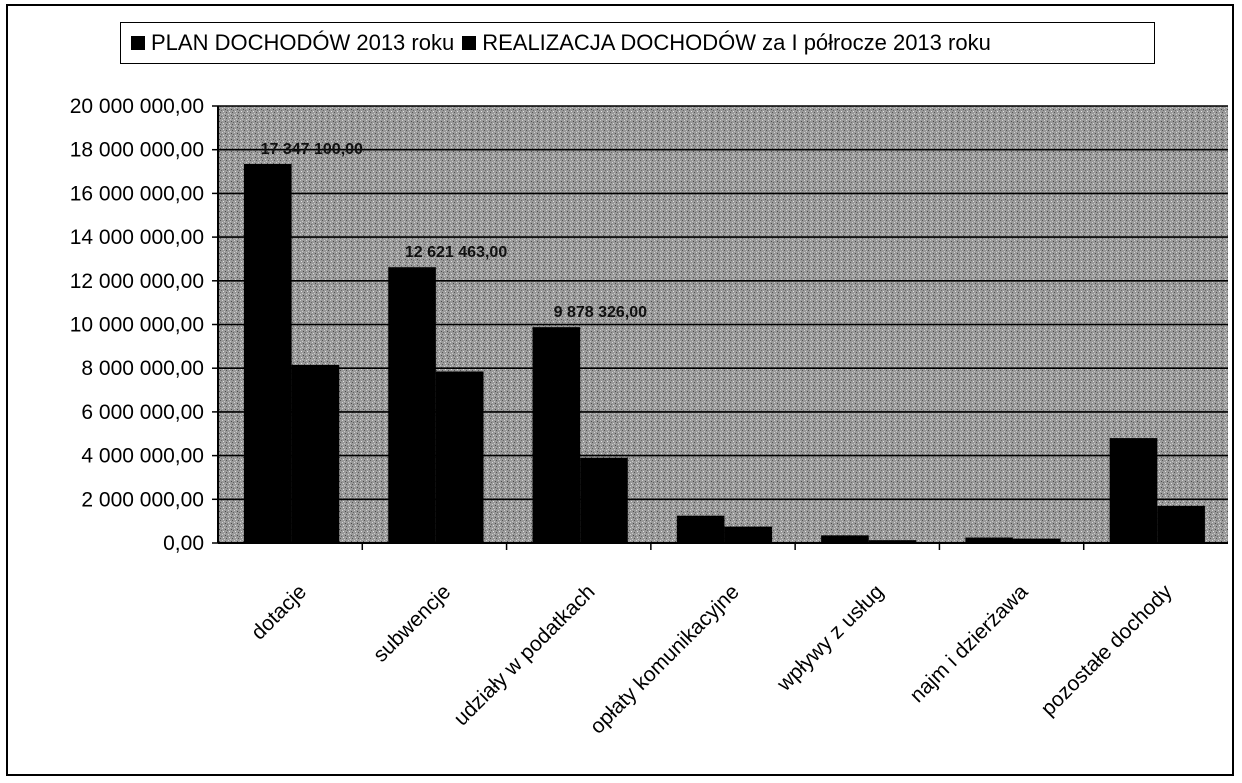 This screenshot has width=1242, height=783. I want to click on legend-label-plan: PLAN DOCHODÓW 2013 roku, so click(303, 42).